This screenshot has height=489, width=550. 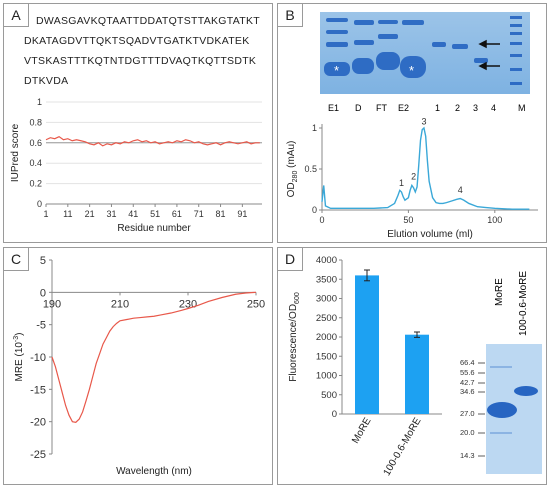 What do you see at coordinates (423, 121) in the screenshot?
I see `peak-label: 3` at bounding box center [423, 121].